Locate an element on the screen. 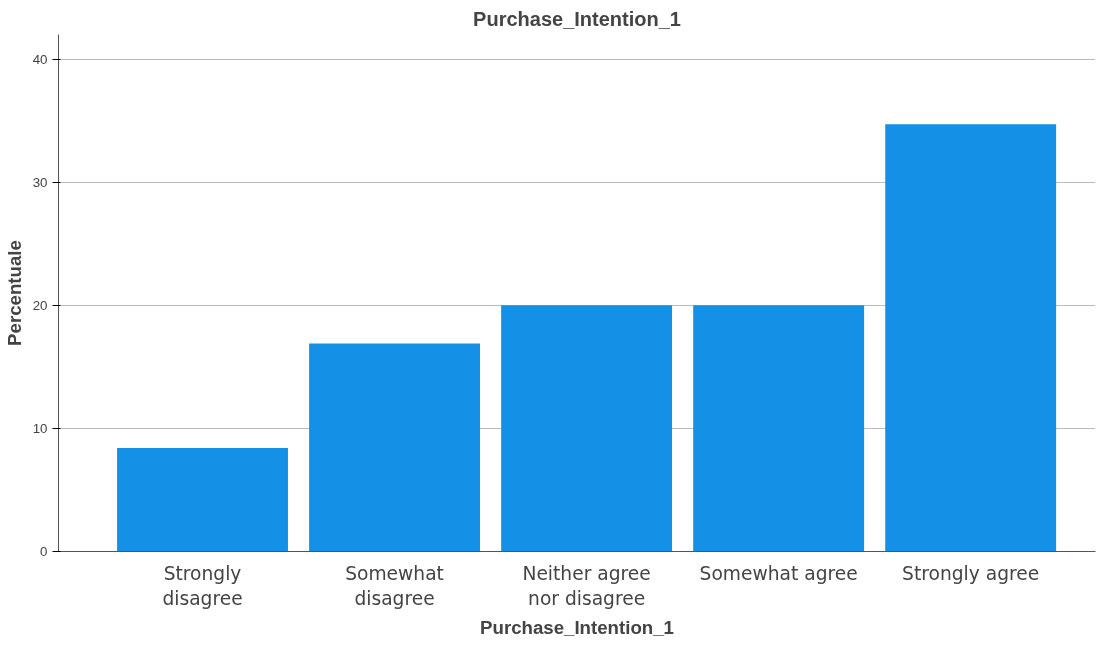 This screenshot has width=1110, height=648. y-tick-label: 20 is located at coordinates (40, 305).